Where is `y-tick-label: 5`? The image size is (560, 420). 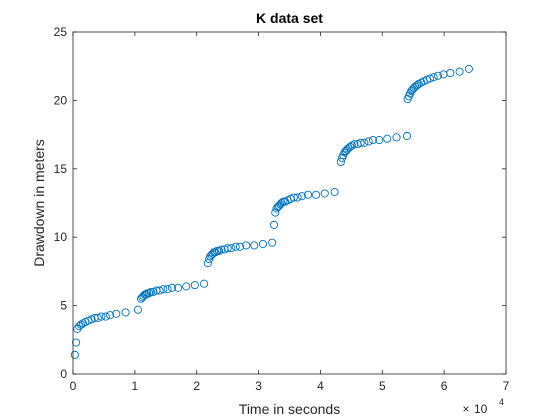
y-tick-label: 5 is located at coordinates (63, 306).